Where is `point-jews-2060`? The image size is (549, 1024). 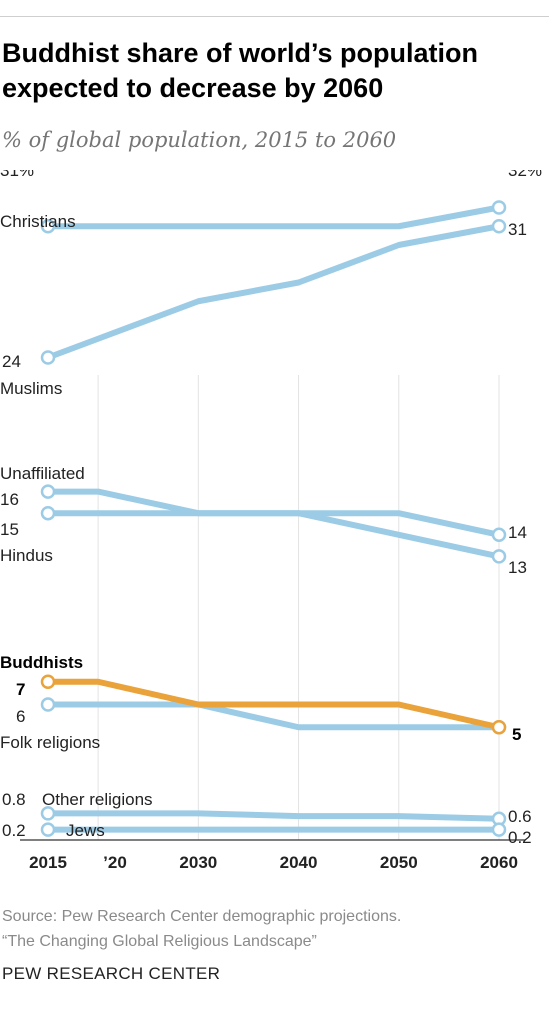 point-jews-2060 is located at coordinates (499, 829).